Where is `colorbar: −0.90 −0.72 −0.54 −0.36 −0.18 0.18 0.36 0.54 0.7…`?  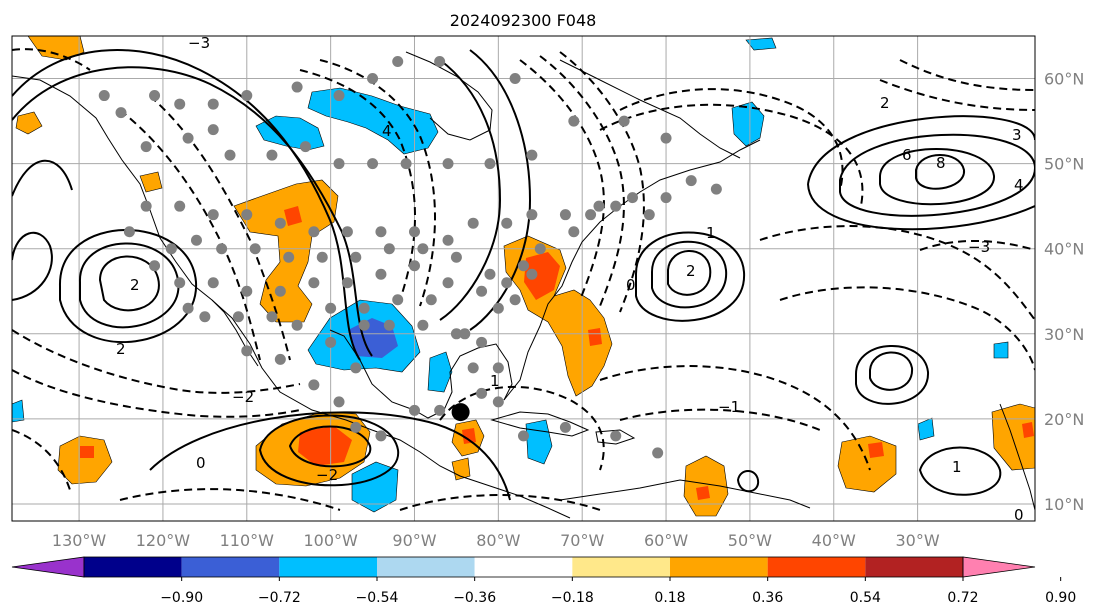
colorbar: −0.90 −0.72 −0.54 −0.36 −0.18 0.18 0.36 0.54 0.7… is located at coordinates (543, 581).